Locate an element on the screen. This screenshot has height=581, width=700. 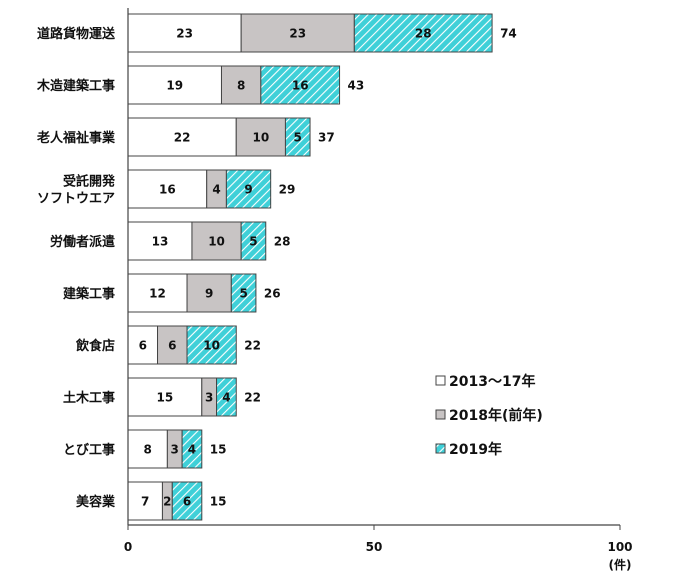
segment-value-label: 15 is located at coordinates (165, 398).